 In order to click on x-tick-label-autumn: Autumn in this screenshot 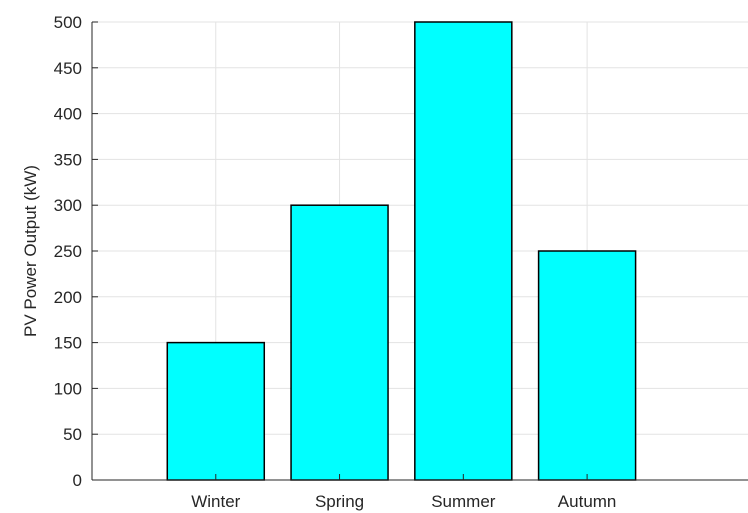, I will do `click(587, 501)`.